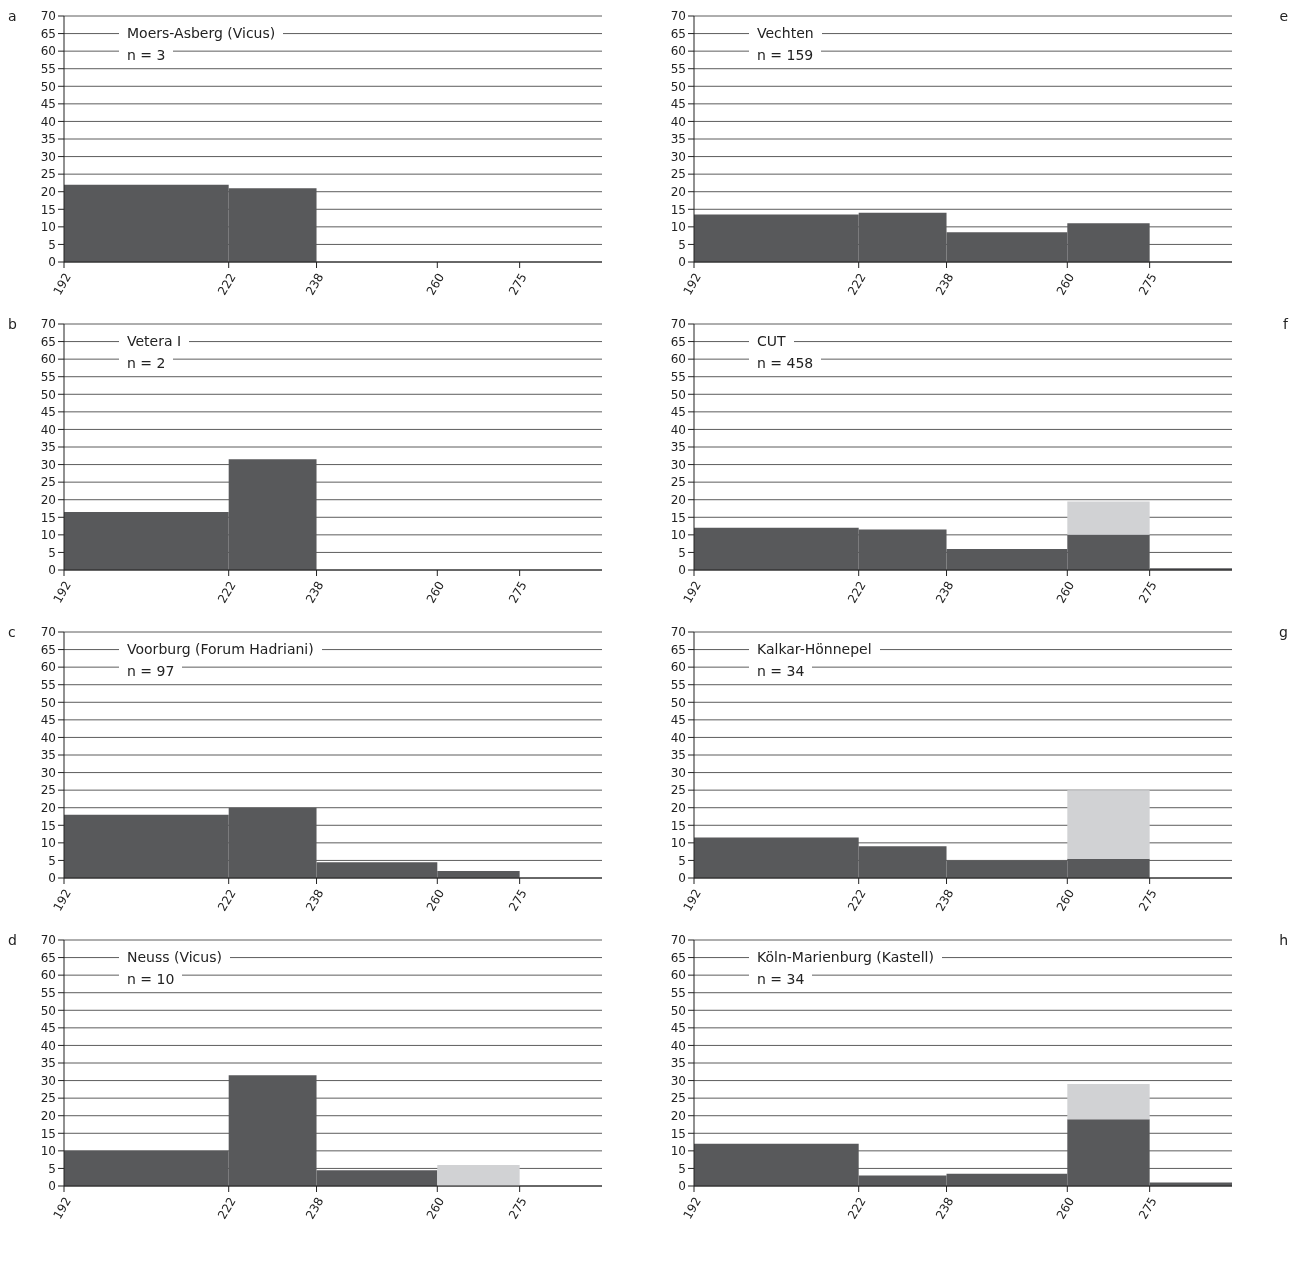  What do you see at coordinates (1283, 632) in the screenshot?
I see `text: g` at bounding box center [1283, 632].